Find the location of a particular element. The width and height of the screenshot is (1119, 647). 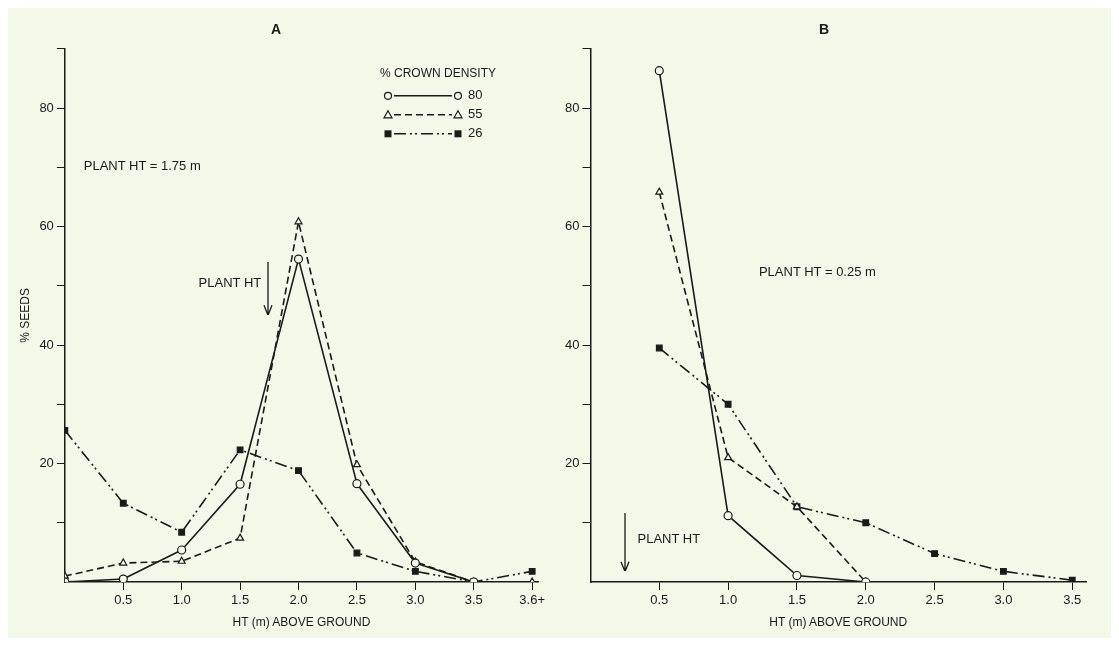

chart-title: A is located at coordinates (276, 29).